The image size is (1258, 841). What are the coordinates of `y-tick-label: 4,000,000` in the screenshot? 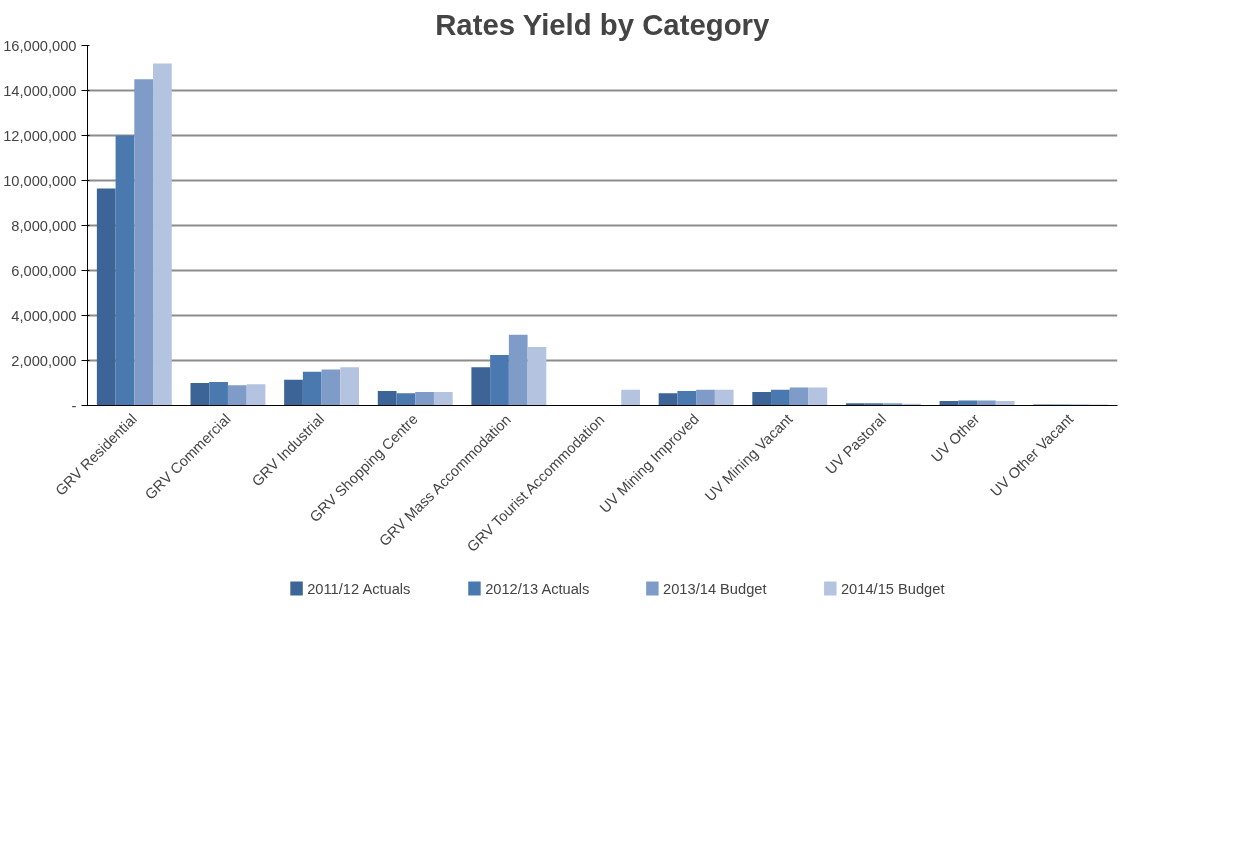 It's located at (44, 315).